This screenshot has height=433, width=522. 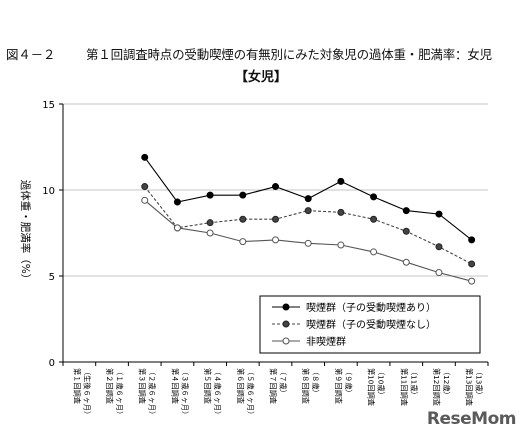 What do you see at coordinates (315, 382) in the screenshot?
I see `x-tick-label-line2: （８歳）` at bounding box center [315, 382].